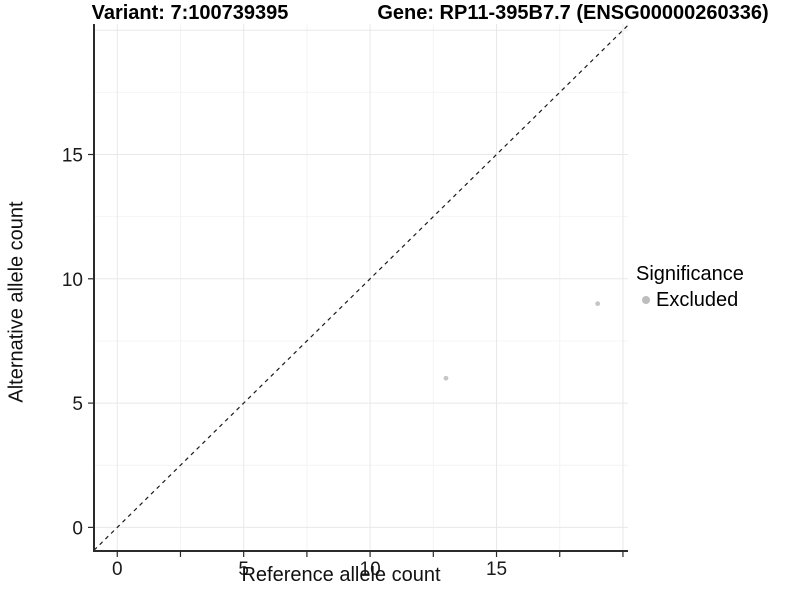 This screenshot has height=600, width=800. I want to click on y-tick-label: 10, so click(72, 280).